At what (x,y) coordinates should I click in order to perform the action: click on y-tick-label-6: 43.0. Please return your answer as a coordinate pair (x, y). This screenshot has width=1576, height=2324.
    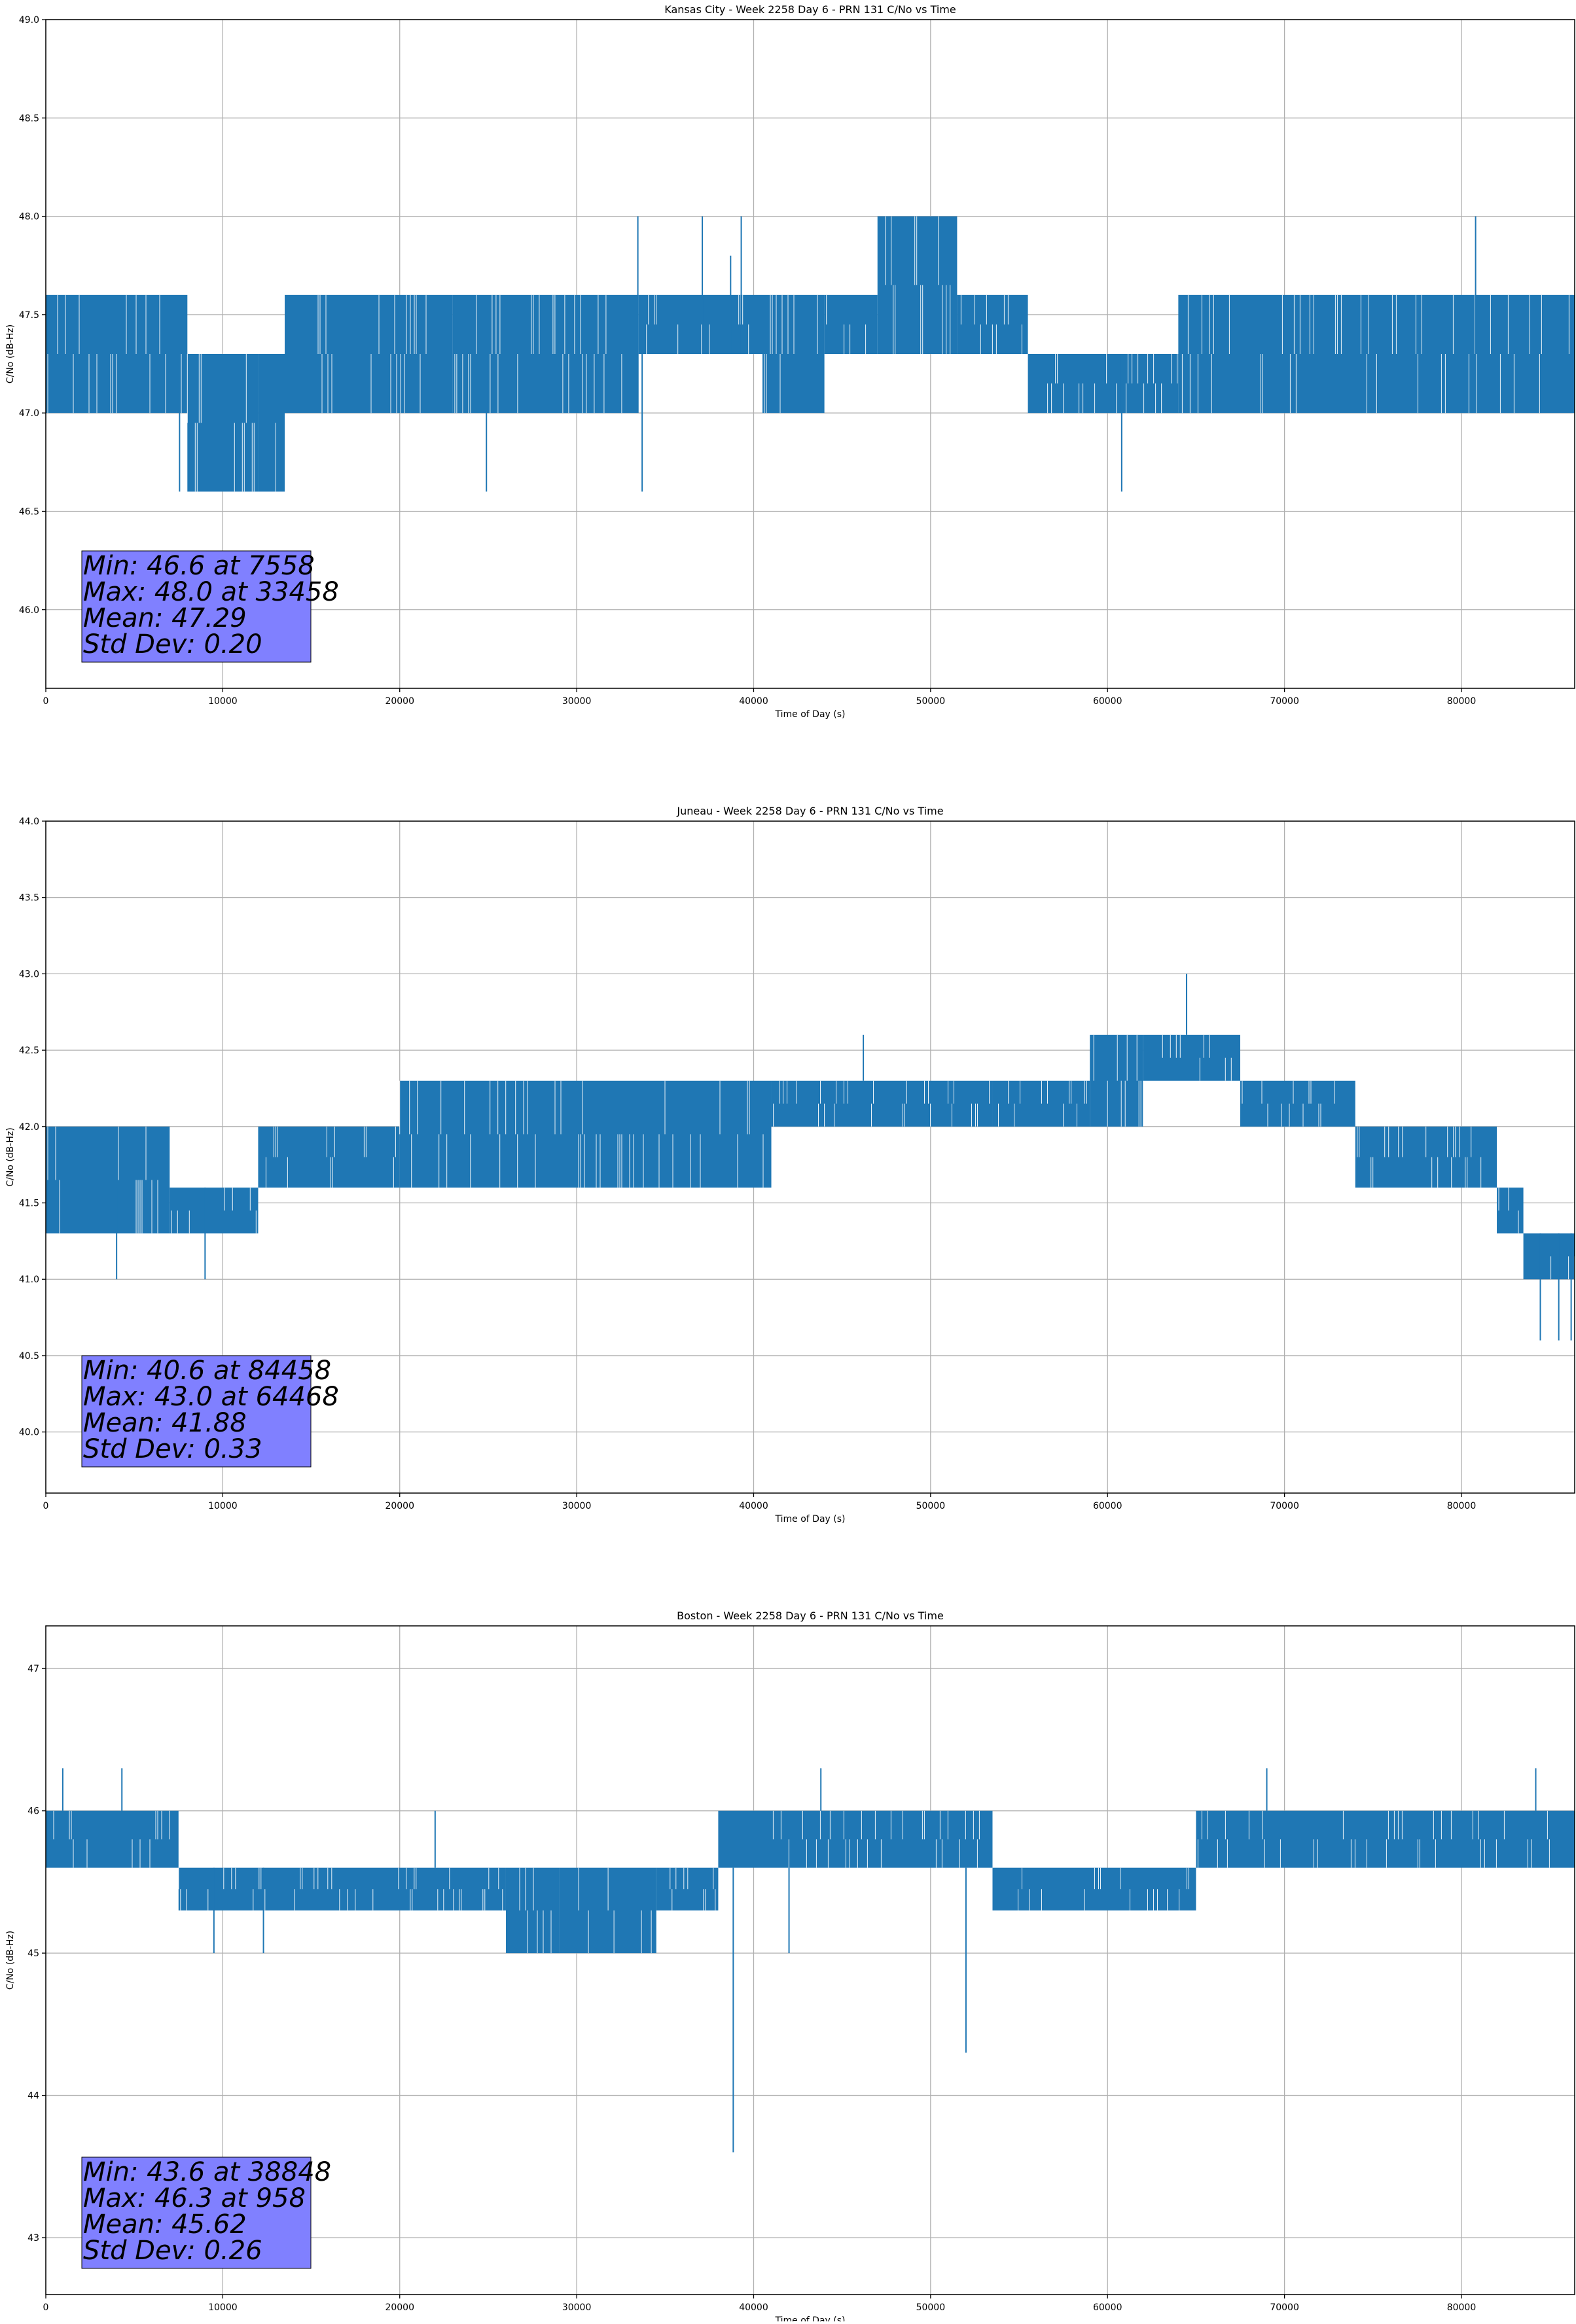
    Looking at the image, I should click on (29, 974).